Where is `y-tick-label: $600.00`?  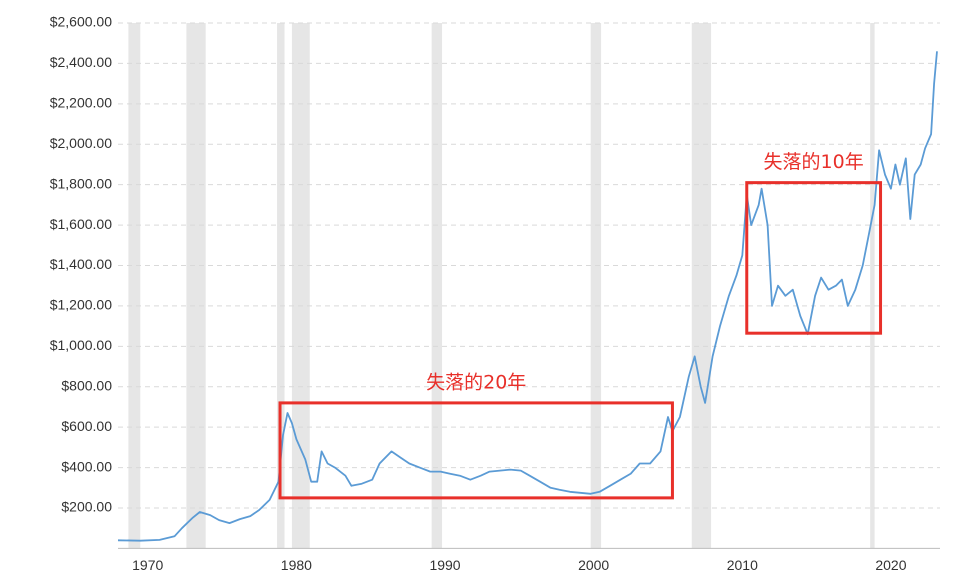
y-tick-label: $600.00 is located at coordinates (86, 426).